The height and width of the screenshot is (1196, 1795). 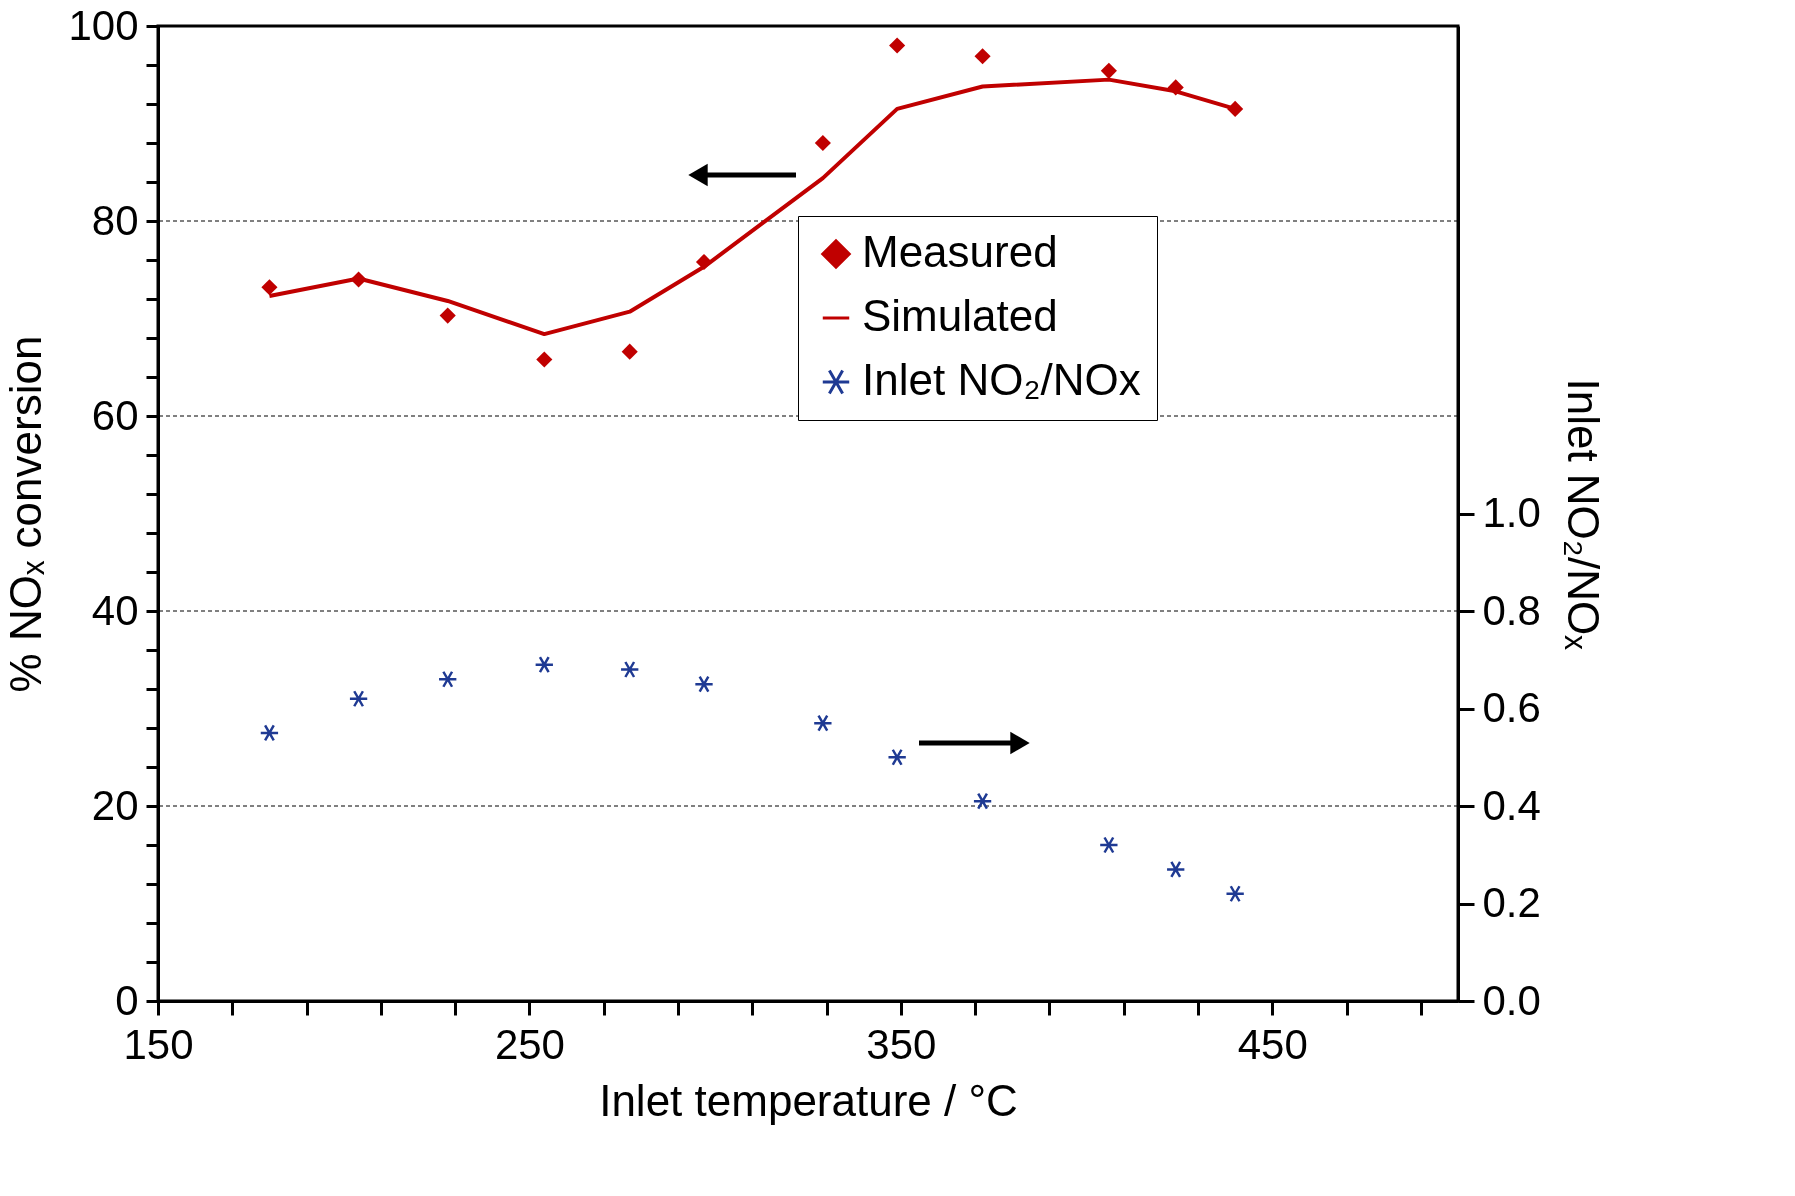 What do you see at coordinates (1511, 902) in the screenshot?
I see `y2-tick-label: 0.2` at bounding box center [1511, 902].